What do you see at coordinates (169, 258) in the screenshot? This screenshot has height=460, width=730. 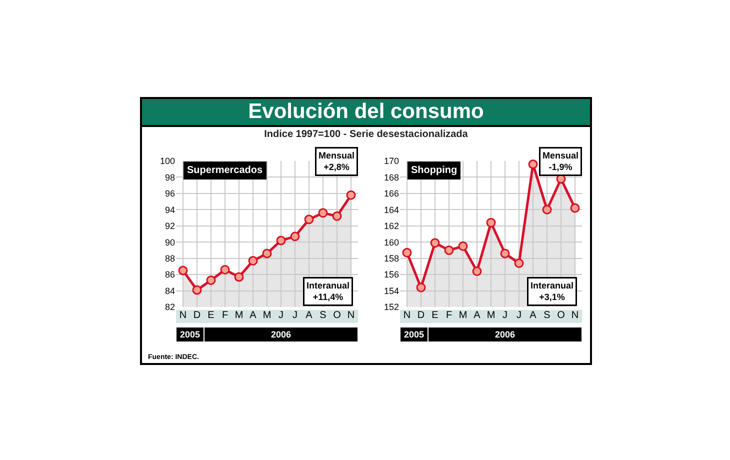 I see `y-tick-label: 88` at bounding box center [169, 258].